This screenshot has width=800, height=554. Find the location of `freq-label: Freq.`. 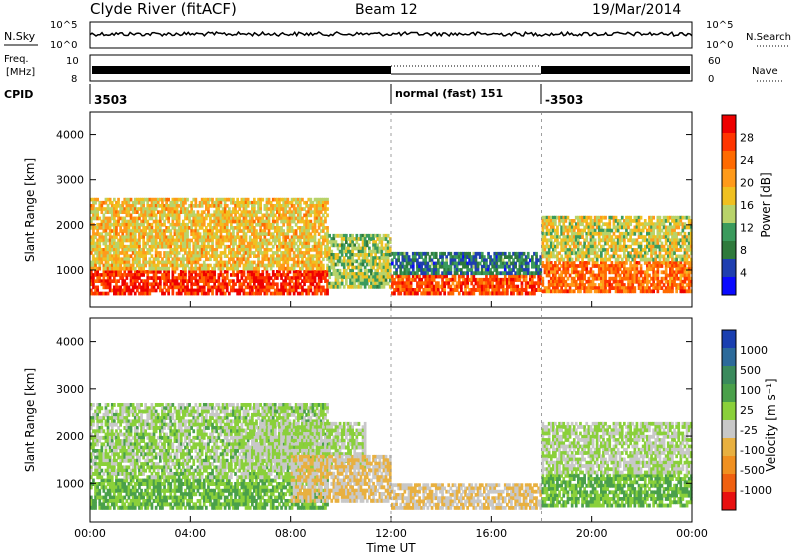

freq-label: Freq. is located at coordinates (16, 59).